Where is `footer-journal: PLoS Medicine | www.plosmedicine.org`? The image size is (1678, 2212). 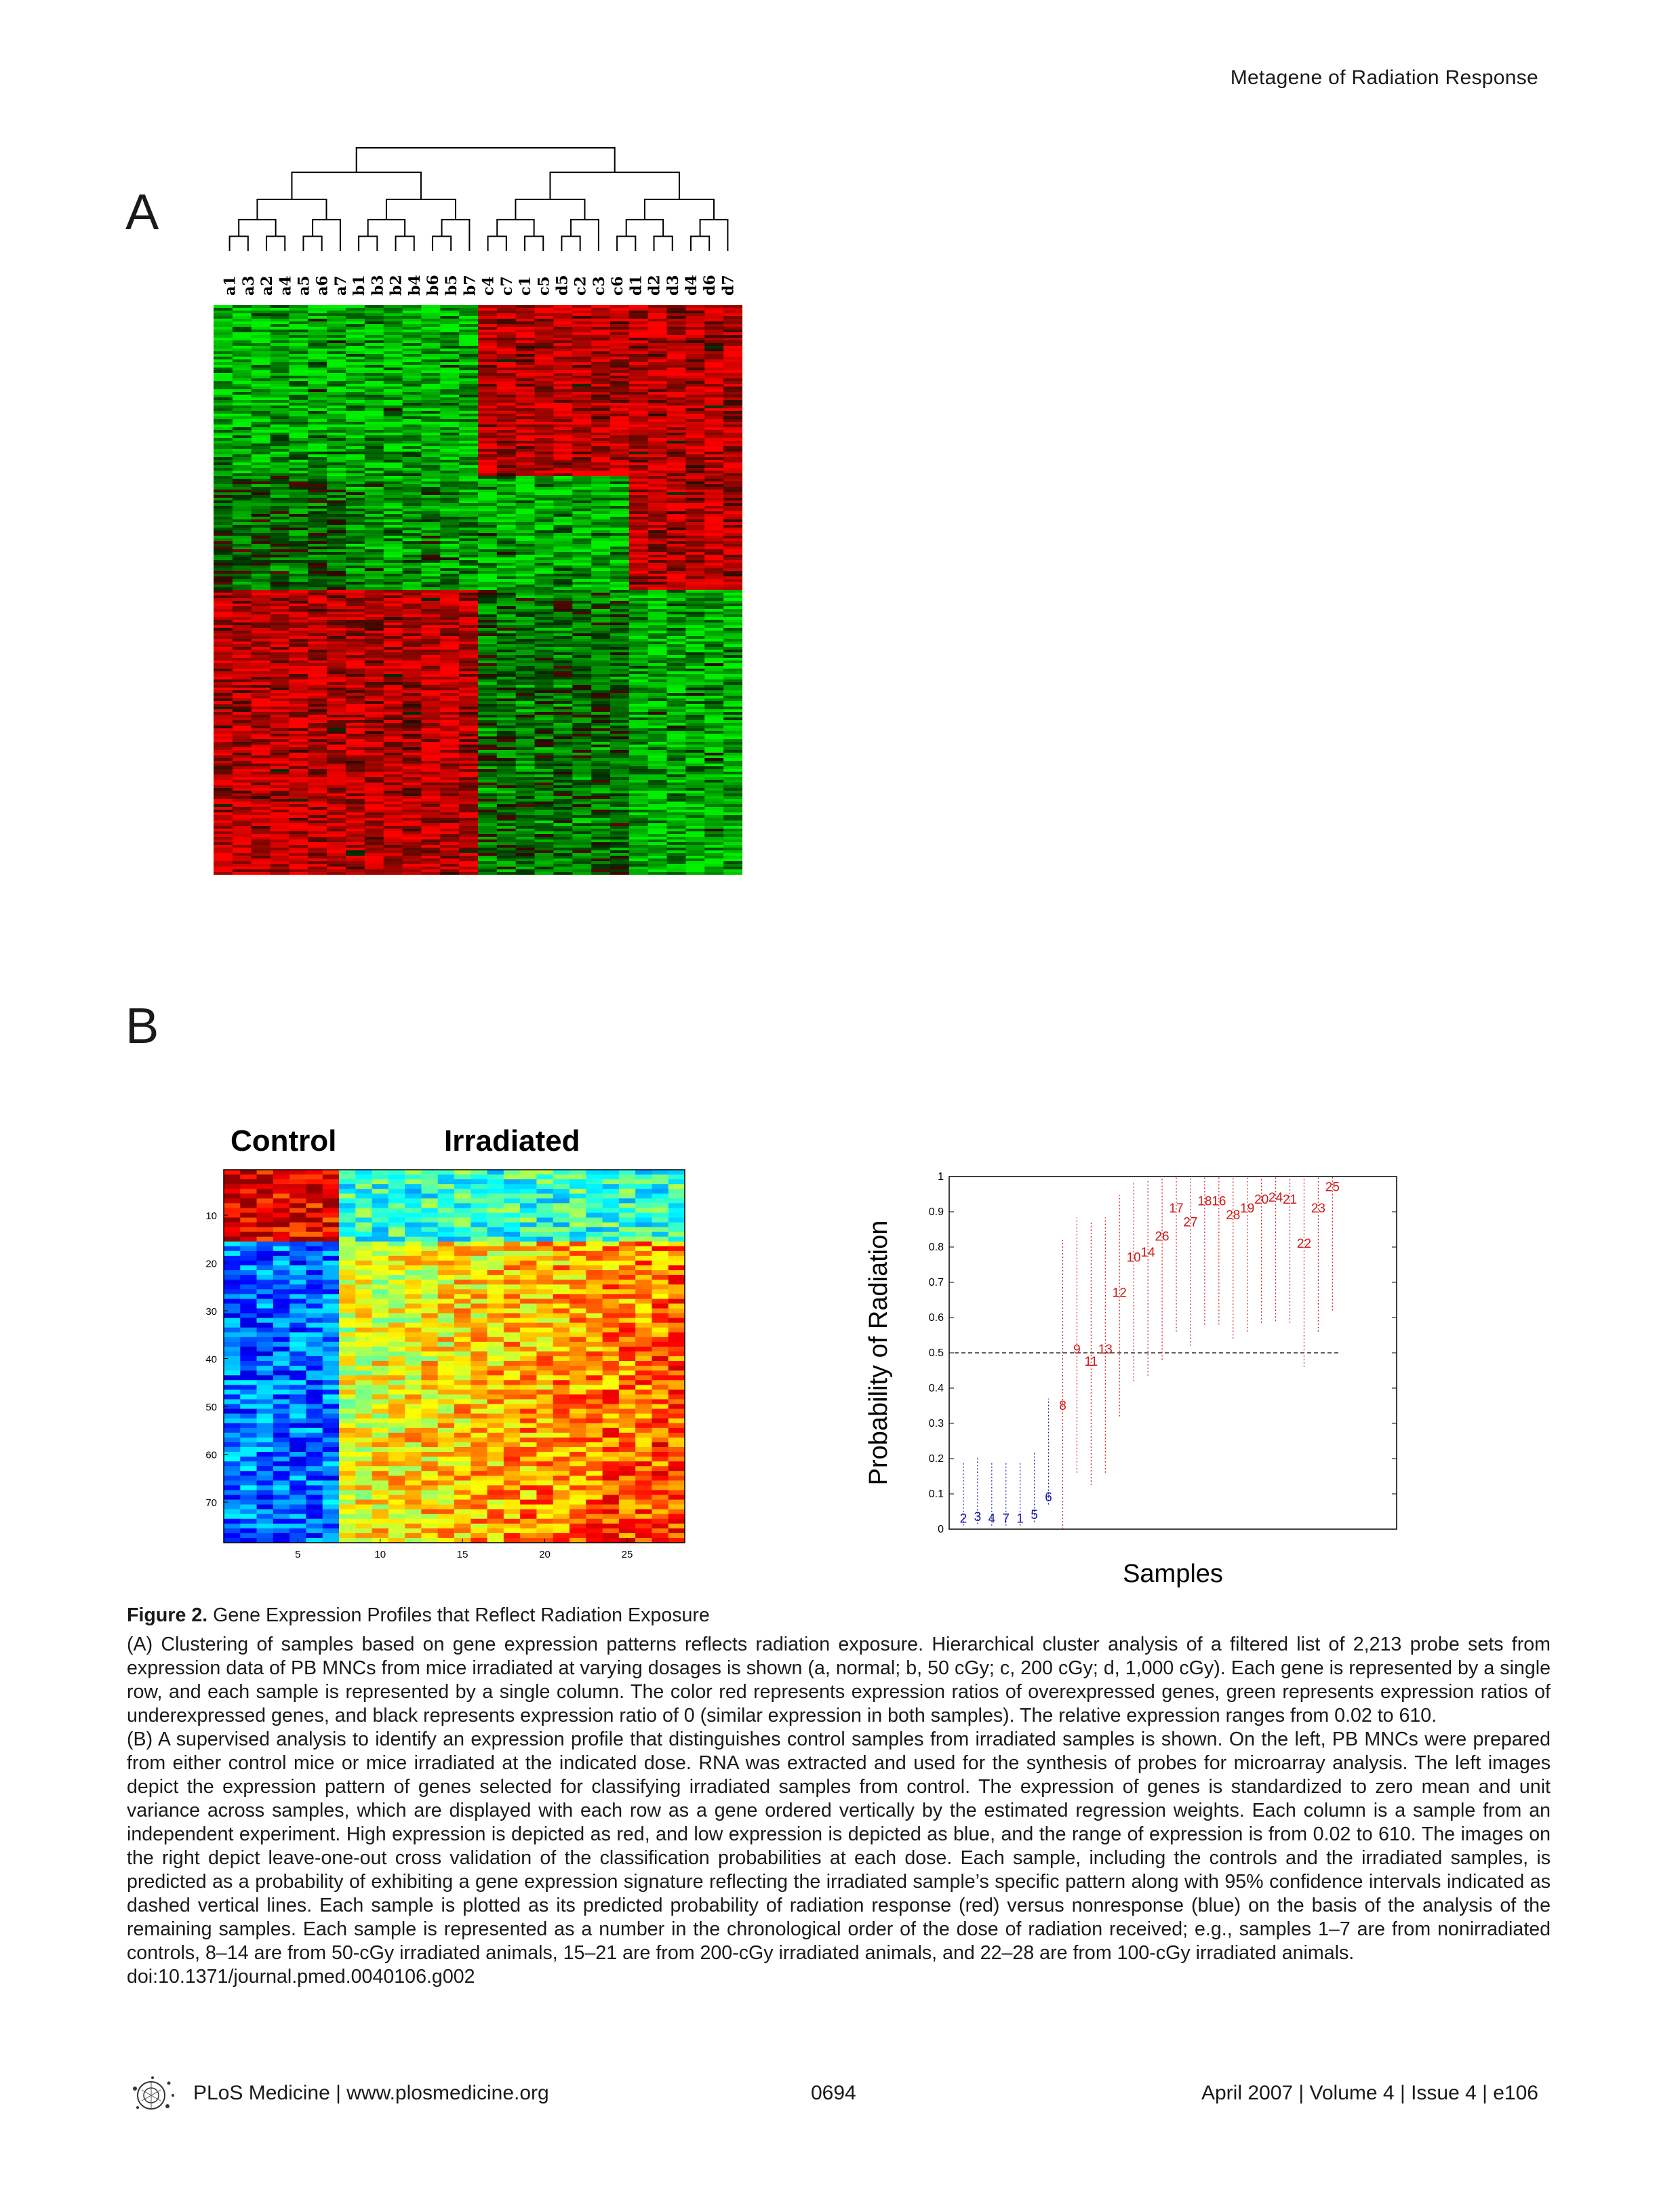
footer-journal: PLoS Medicine | www.plosmedicine.org is located at coordinates (371, 2093).